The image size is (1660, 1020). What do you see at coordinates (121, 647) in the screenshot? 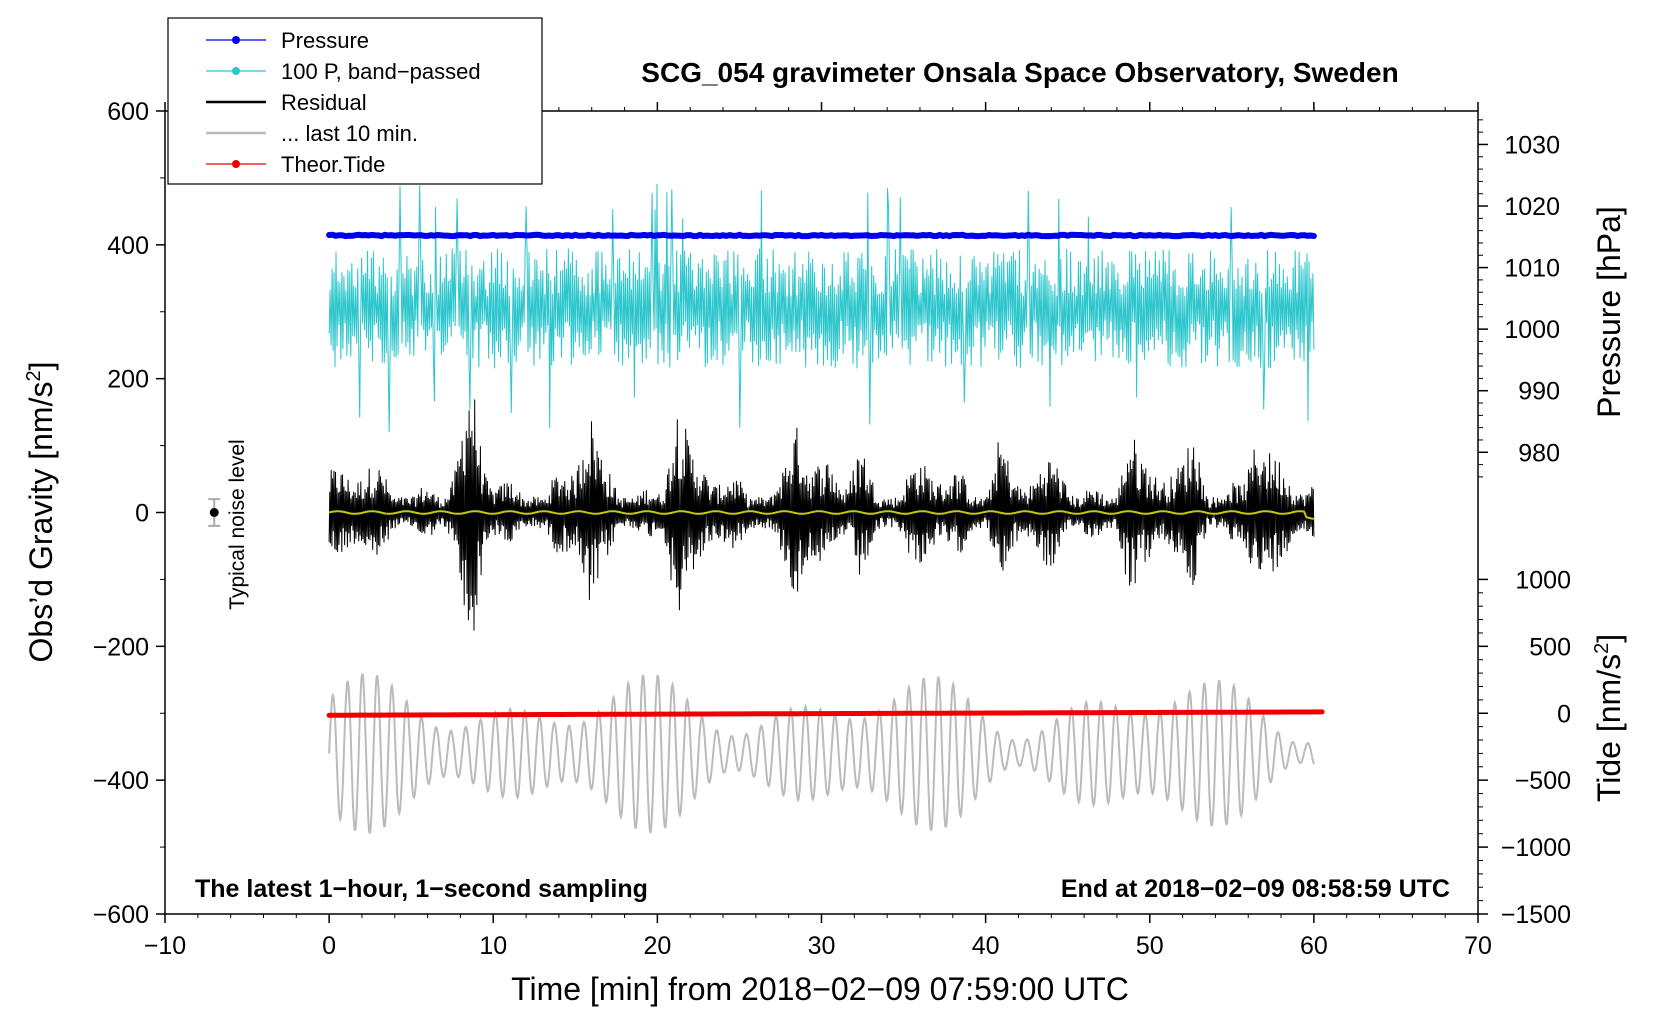
I see `y-tick-label: −200` at bounding box center [121, 647].